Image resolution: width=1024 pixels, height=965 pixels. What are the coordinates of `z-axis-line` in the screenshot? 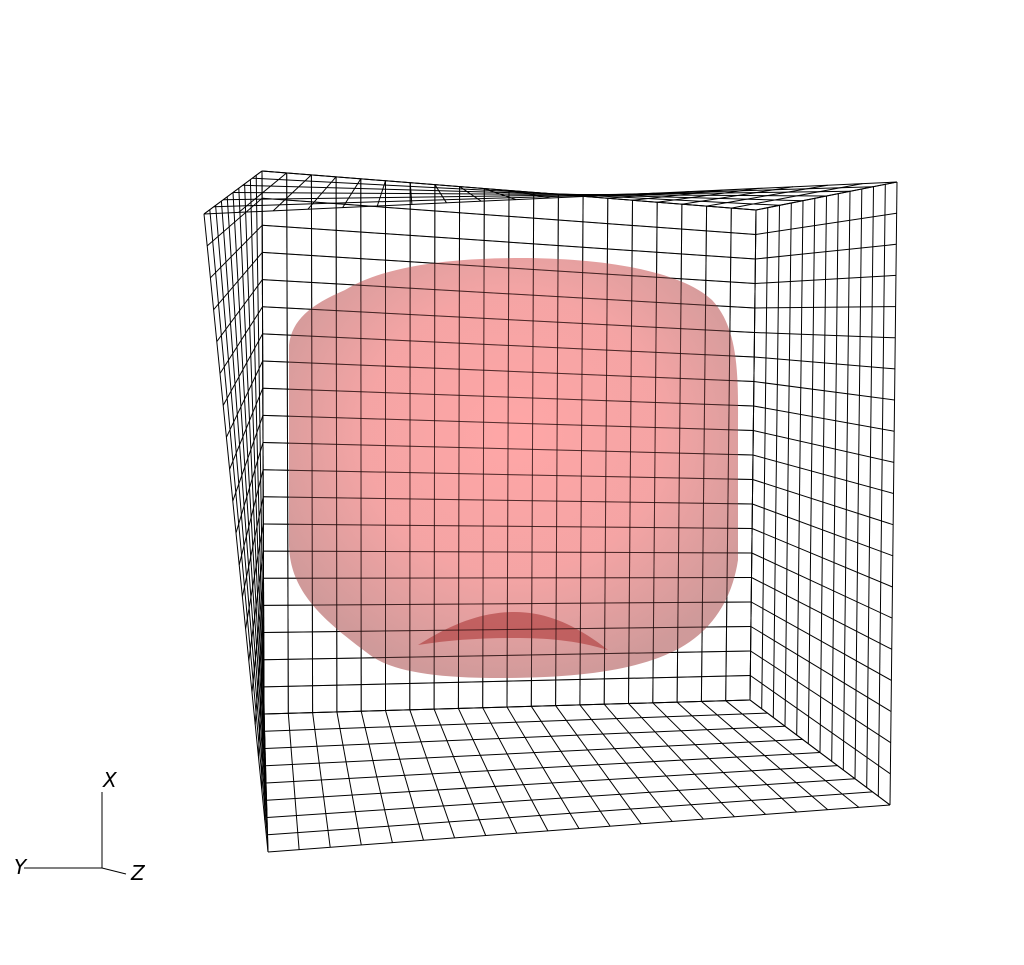 It's located at (114, 871).